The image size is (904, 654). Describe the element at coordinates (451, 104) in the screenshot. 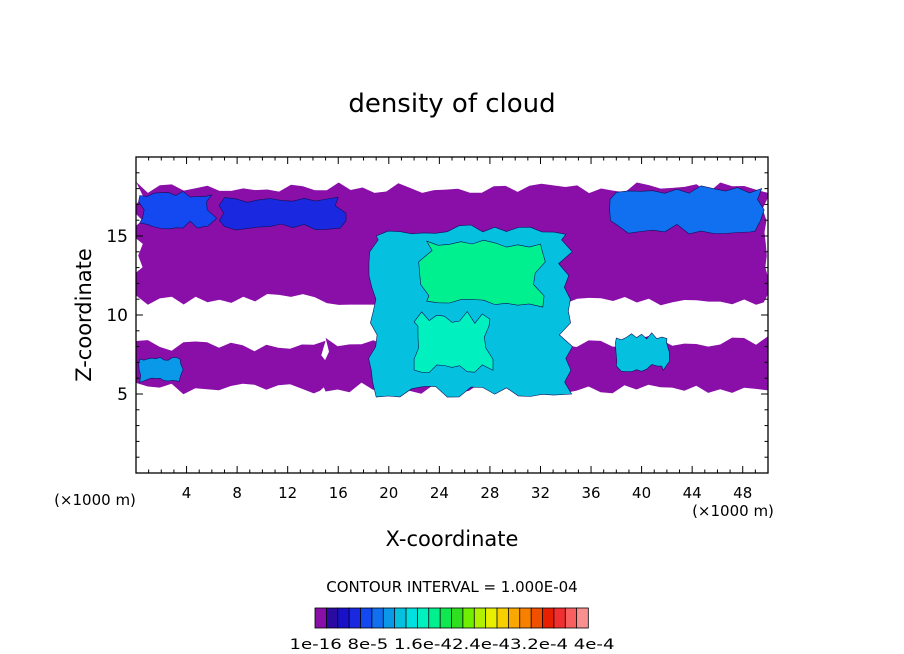

I see `chart-title: density of cloud` at that location.